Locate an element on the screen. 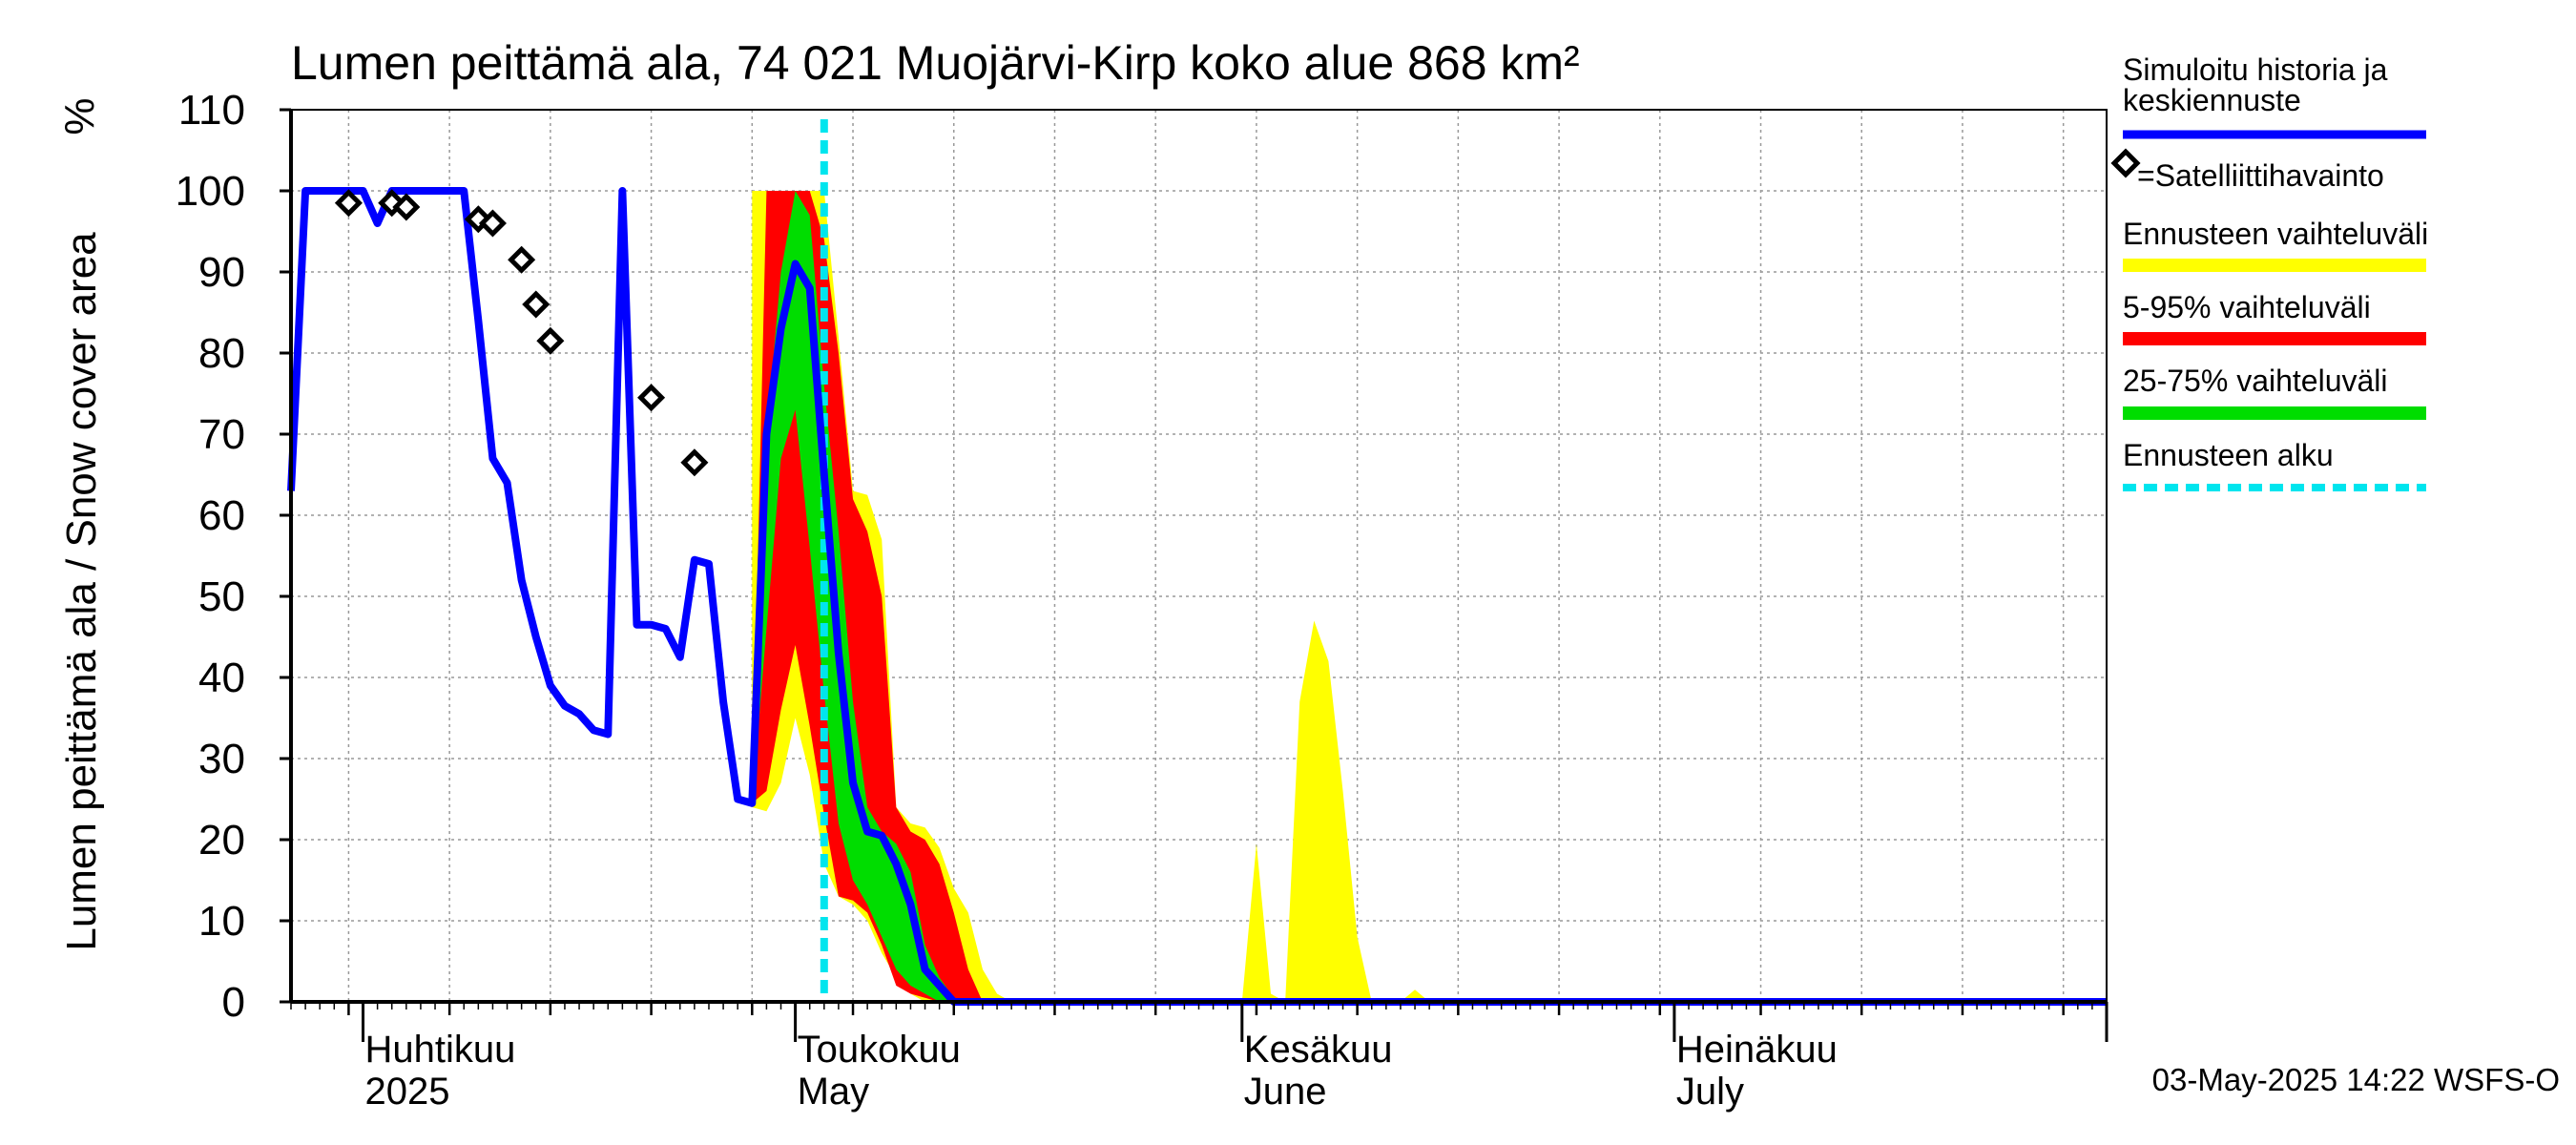  month-label: Toukokuu is located at coordinates (879, 1050).